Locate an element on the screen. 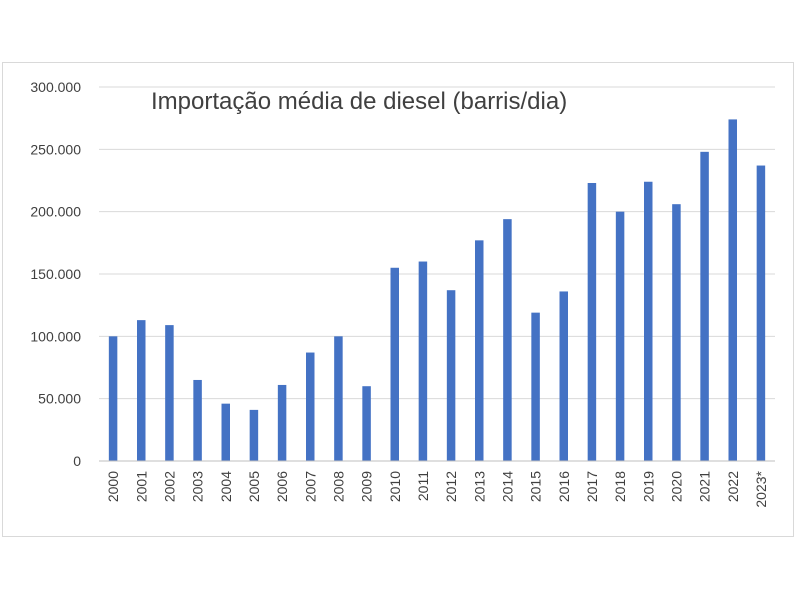 The height and width of the screenshot is (600, 800). bar-2007 is located at coordinates (310, 406).